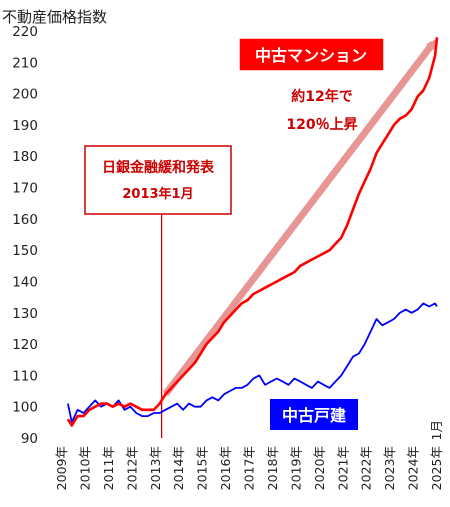 The image size is (450, 507). What do you see at coordinates (25, 189) in the screenshot?
I see `y-tick-170: 170` at bounding box center [25, 189].